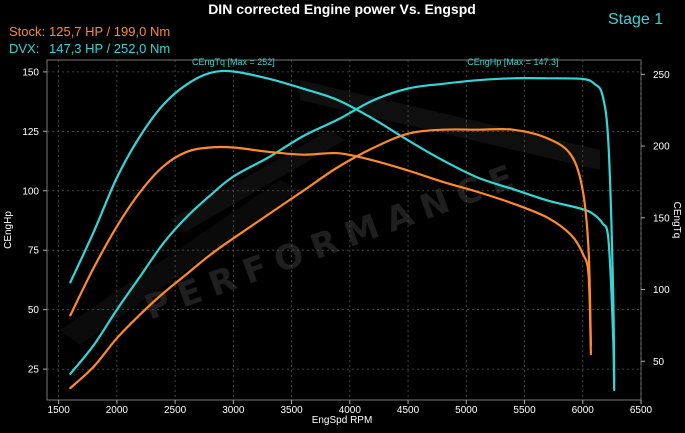 This screenshot has height=433, width=685. What do you see at coordinates (109, 31) in the screenshot?
I see `legend-stock-value: 125,7 HP / 199,0 Nm` at bounding box center [109, 31].